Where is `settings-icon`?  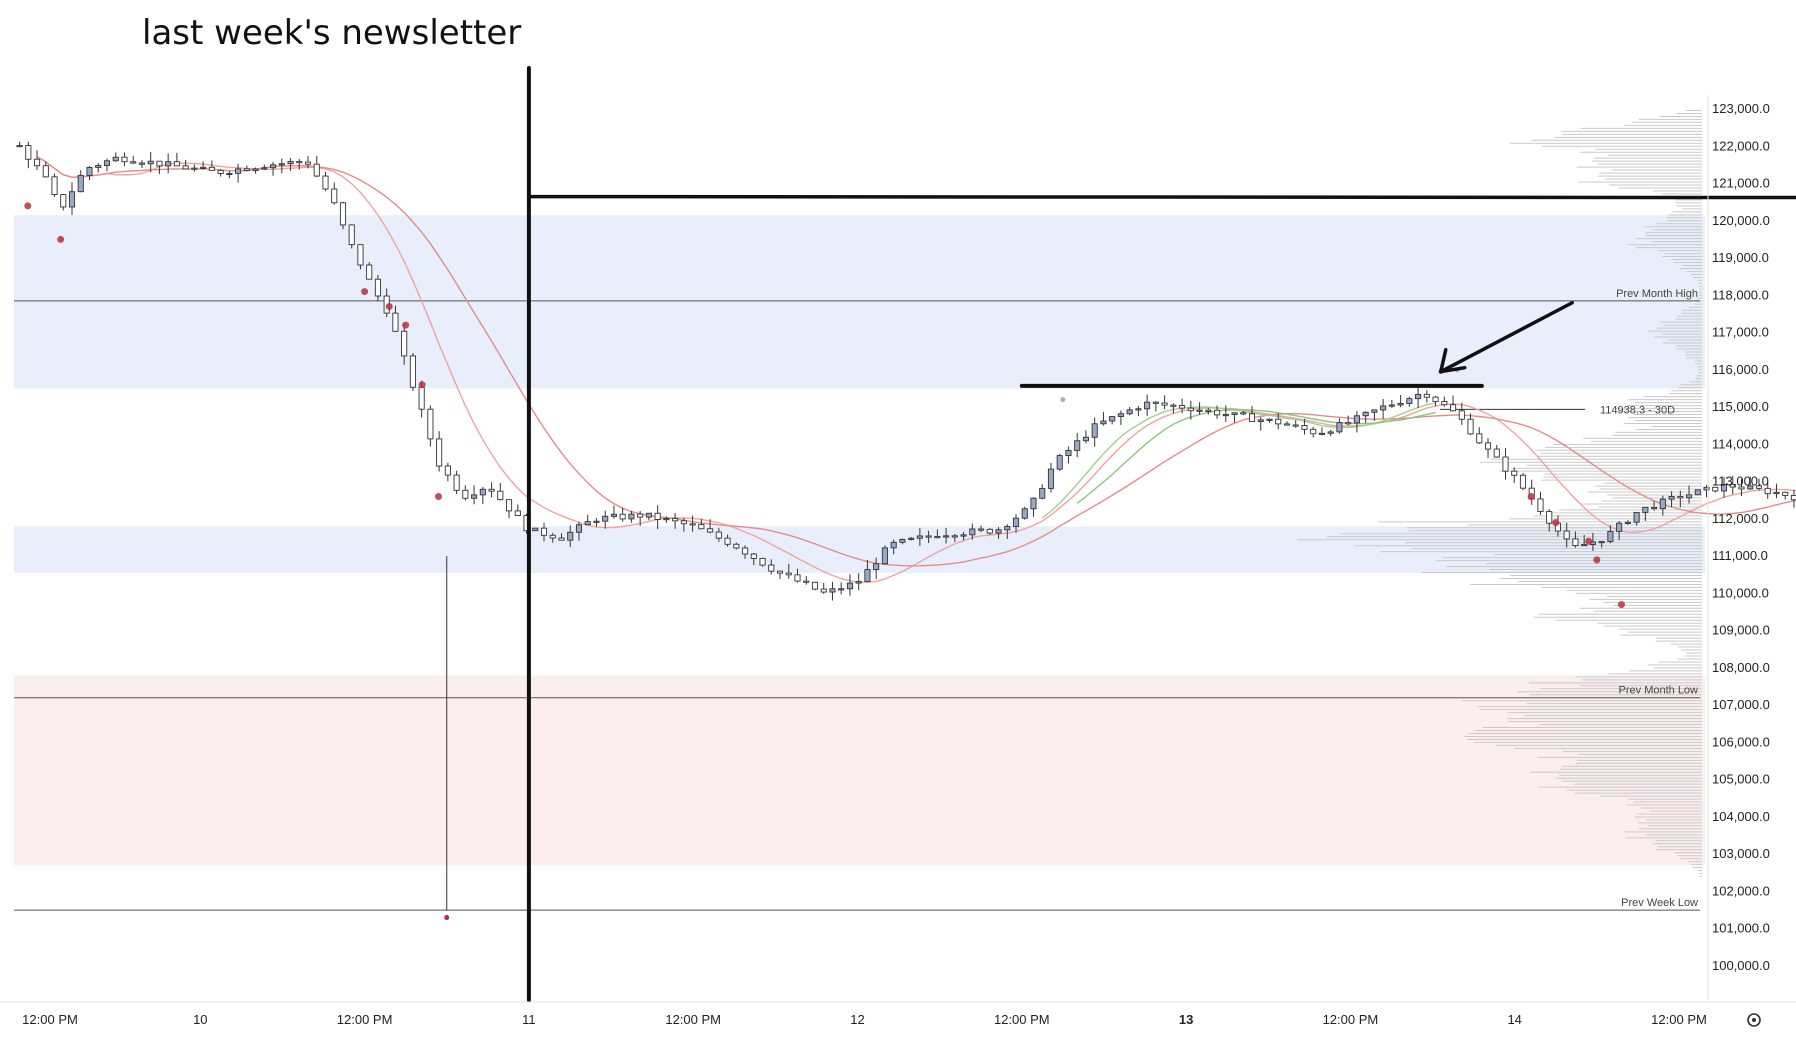 settings-icon is located at coordinates (1754, 1020).